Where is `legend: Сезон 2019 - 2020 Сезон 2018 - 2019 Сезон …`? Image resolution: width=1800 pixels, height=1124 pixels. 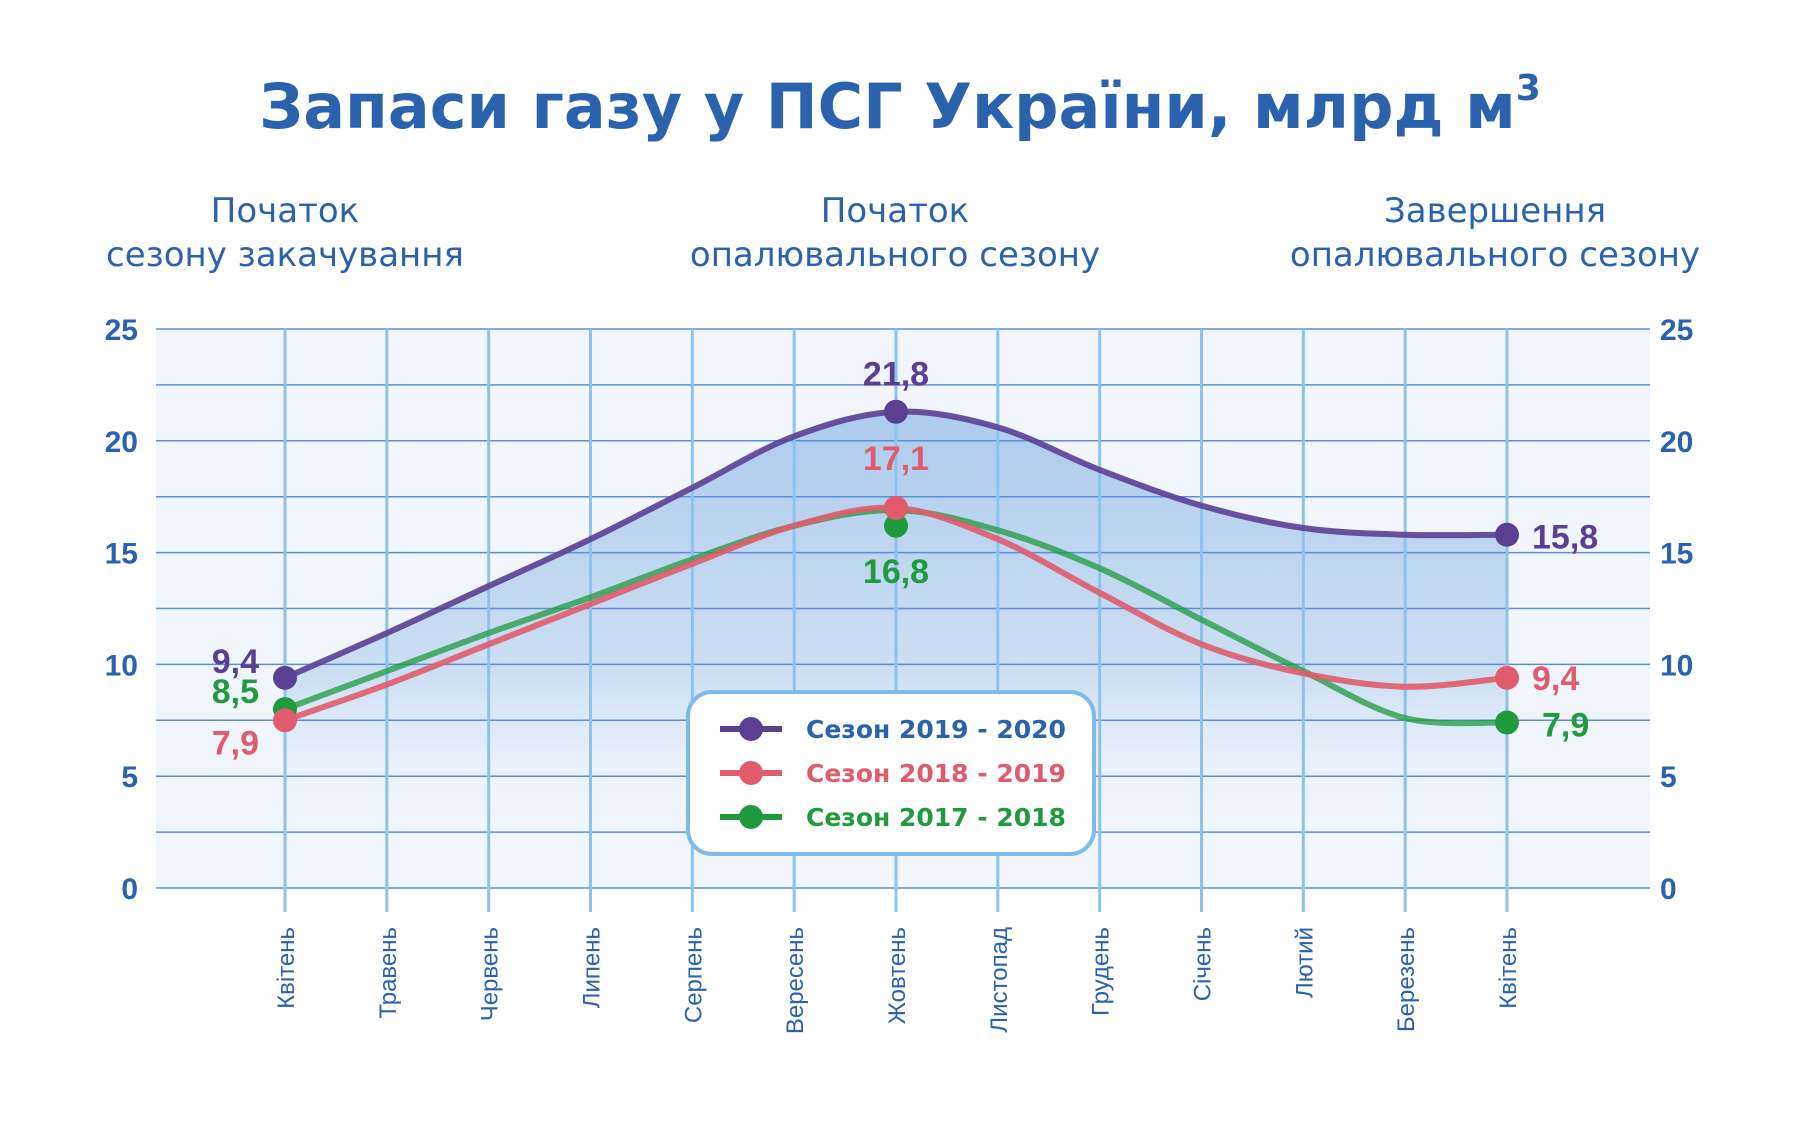 legend: Сезон 2019 - 2020 Сезон 2018 - 2019 Сезон … is located at coordinates (891, 773).